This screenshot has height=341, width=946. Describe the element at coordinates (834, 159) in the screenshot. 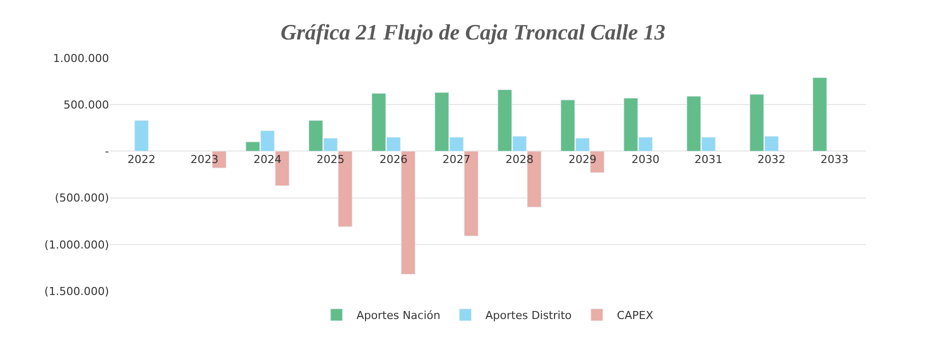

I see `x-tick-label: 2033` at that location.